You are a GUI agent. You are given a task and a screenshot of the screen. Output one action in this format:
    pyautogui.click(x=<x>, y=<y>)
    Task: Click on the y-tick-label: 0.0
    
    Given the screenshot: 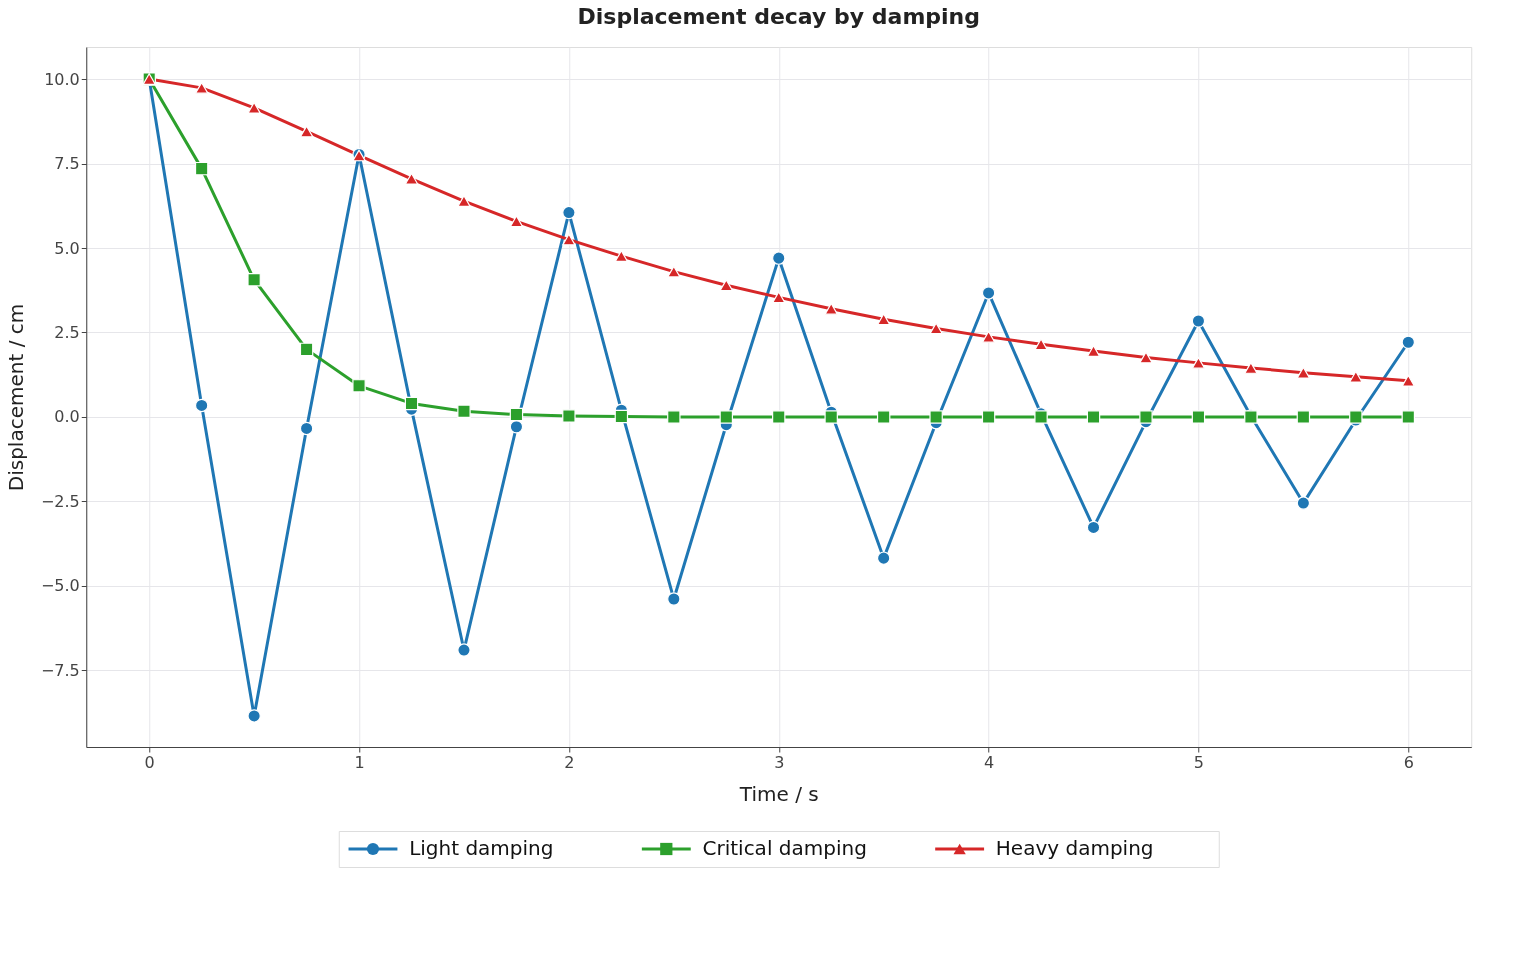 What is the action you would take?
    pyautogui.click(x=67, y=417)
    